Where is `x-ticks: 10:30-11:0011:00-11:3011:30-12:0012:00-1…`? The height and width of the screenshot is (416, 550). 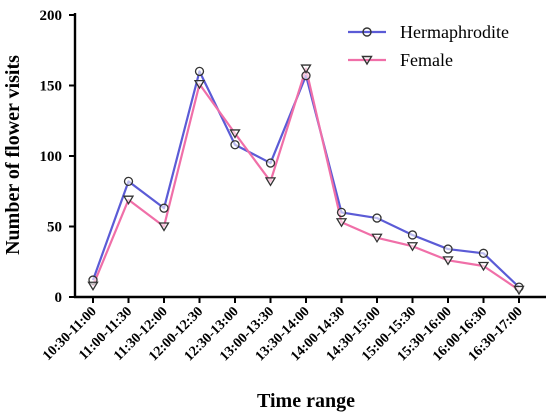
x-ticks: 10:30-11:0011:00-11:3011:30-12:0012:00-1… is located at coordinates (283, 330).